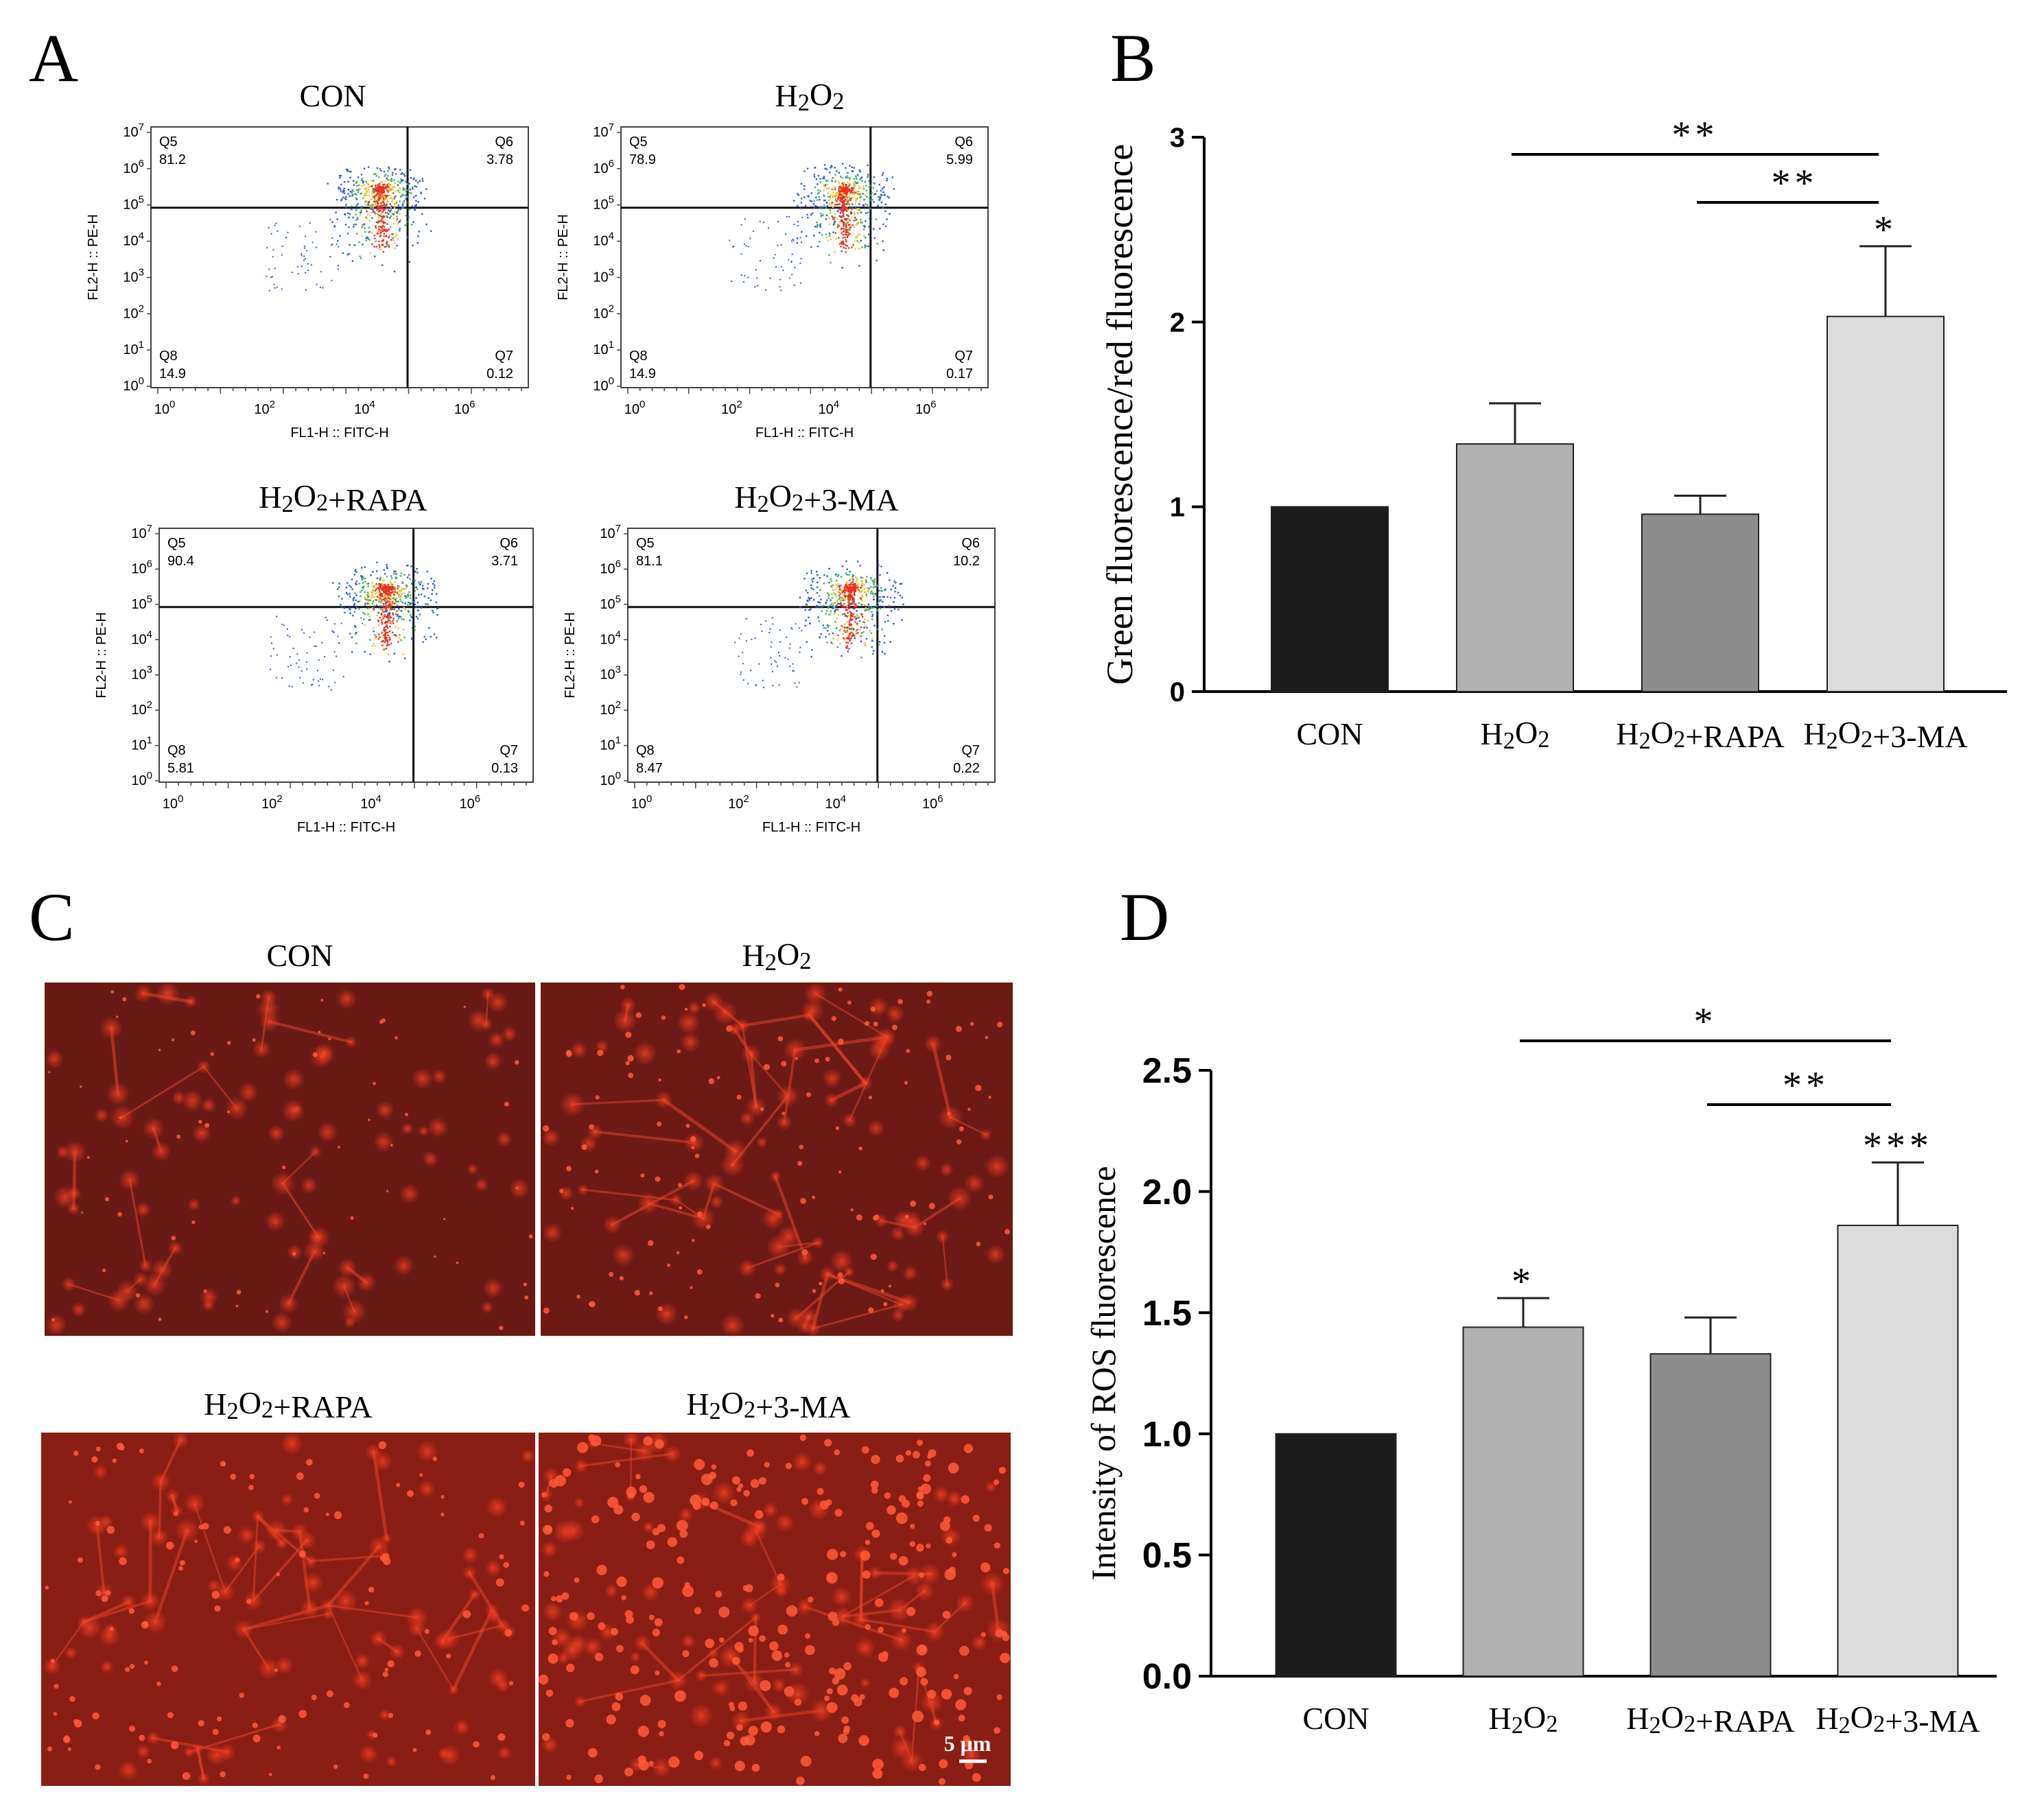 Image resolution: width=2044 pixels, height=1812 pixels. Describe the element at coordinates (777, 956) in the screenshot. I see `microscopy-title: H2O2` at that location.